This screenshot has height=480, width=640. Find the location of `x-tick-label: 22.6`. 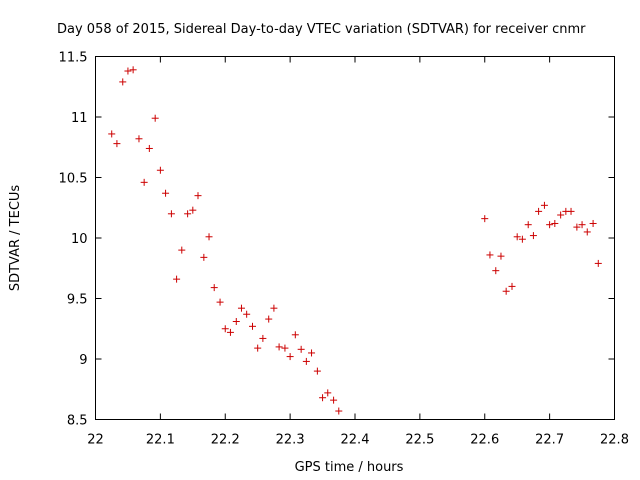

x-tick-label: 22.6 is located at coordinates (484, 440).